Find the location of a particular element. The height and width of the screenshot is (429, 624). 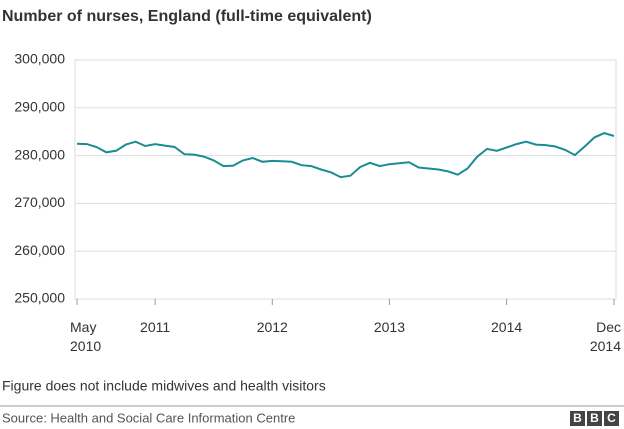

y-tick-label: 290,000 is located at coordinates (39, 107).